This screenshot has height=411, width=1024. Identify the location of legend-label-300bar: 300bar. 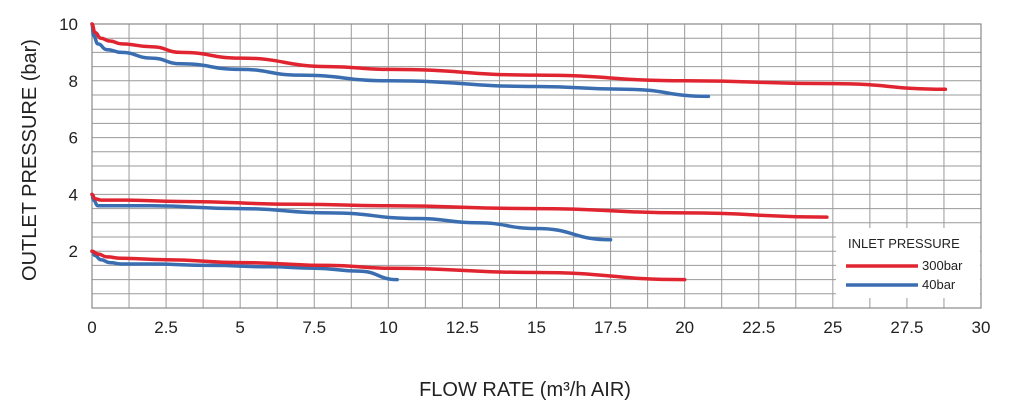
(942, 265).